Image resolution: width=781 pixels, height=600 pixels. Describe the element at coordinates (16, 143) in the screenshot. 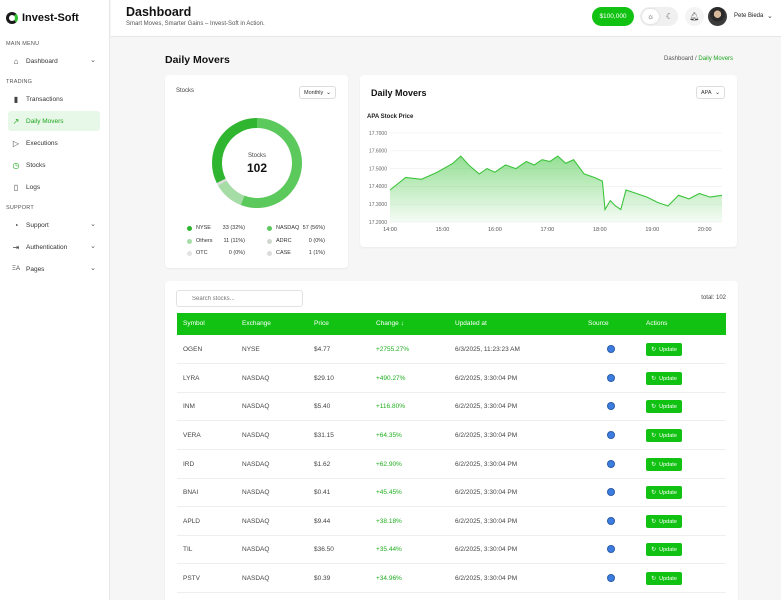

I see `play-icon: ▷` at that location.